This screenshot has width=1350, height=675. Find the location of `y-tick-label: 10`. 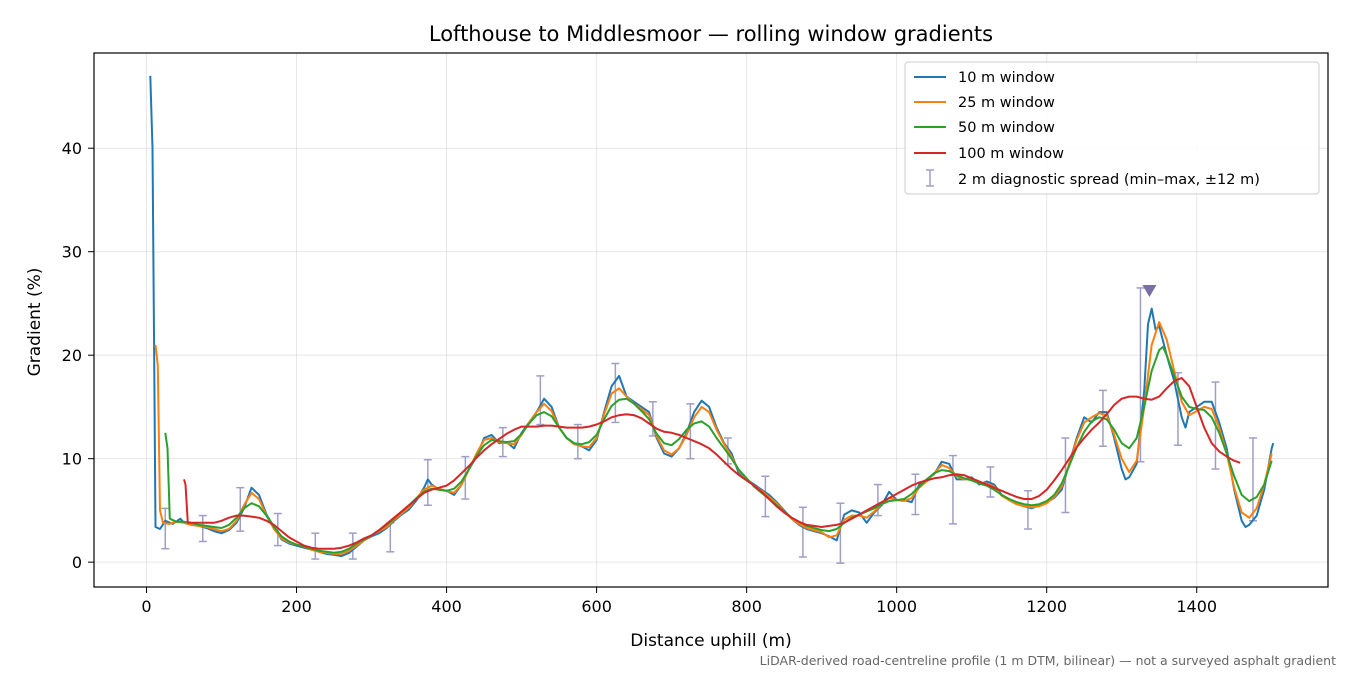

y-tick-label: 10 is located at coordinates (72, 459).